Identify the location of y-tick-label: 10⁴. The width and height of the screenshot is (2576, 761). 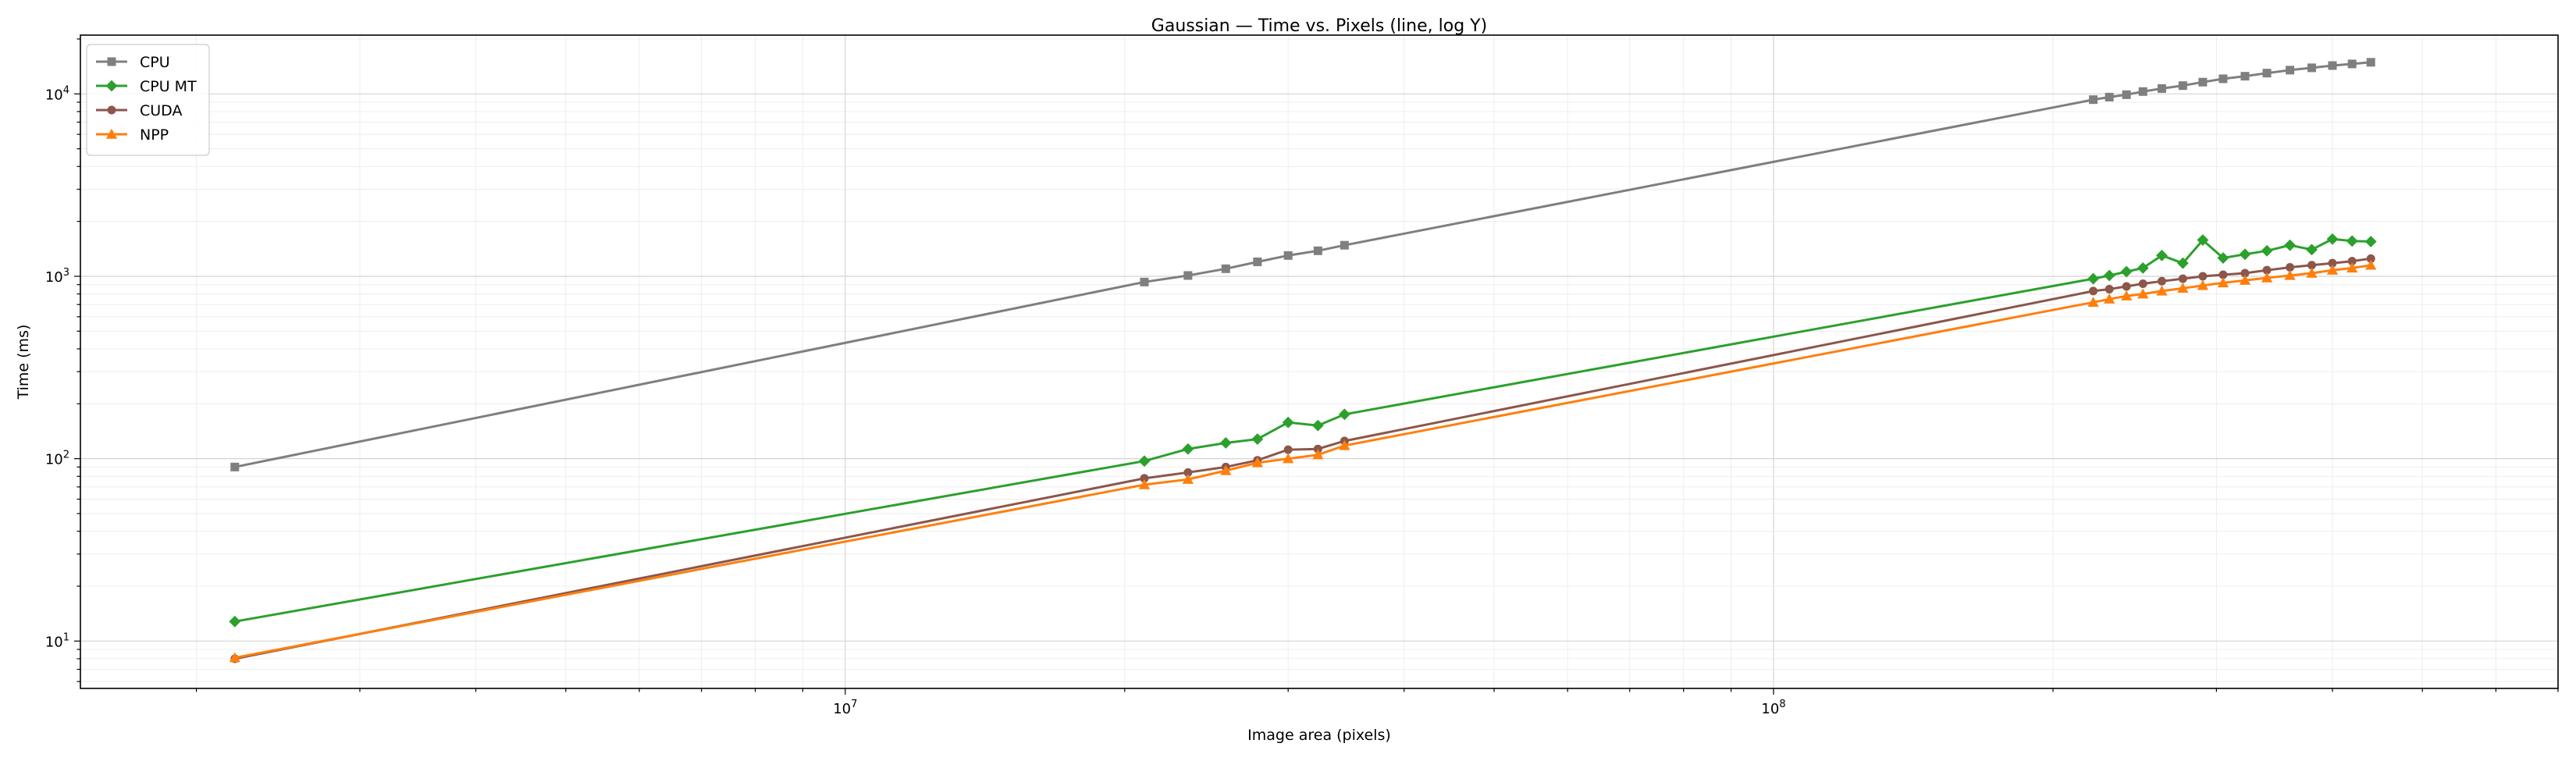
(57, 94).